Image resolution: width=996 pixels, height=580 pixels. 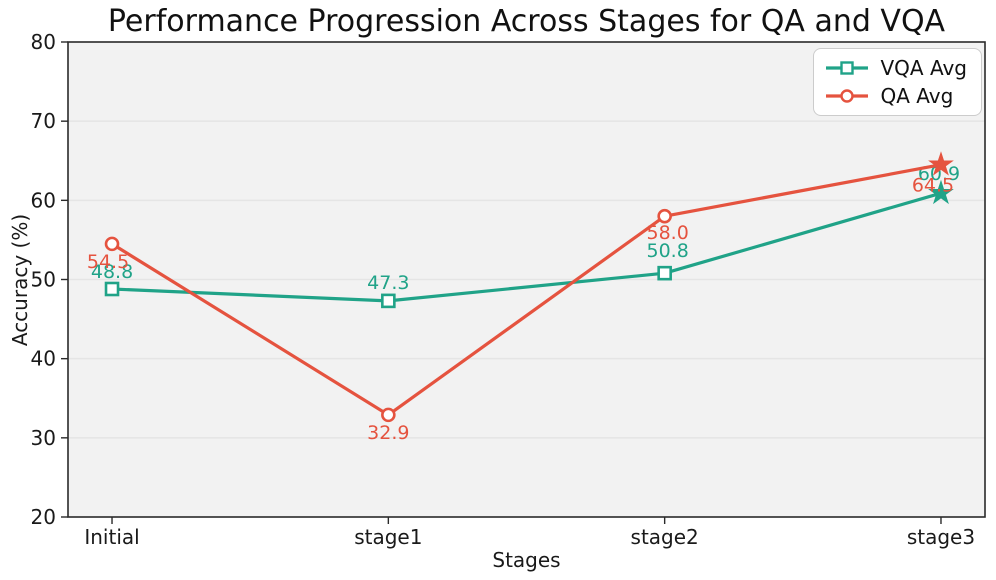 I want to click on y-tick-label: 80, so click(x=43, y=42).